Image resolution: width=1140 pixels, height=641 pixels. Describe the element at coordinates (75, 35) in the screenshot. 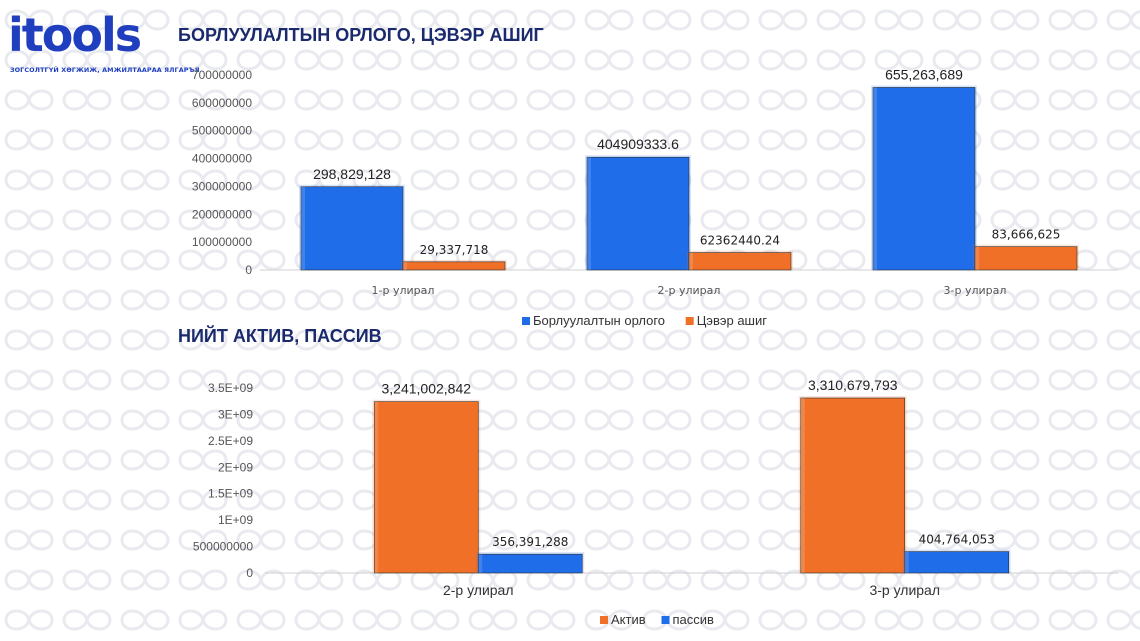

I see `logo-wordmark: itools` at that location.